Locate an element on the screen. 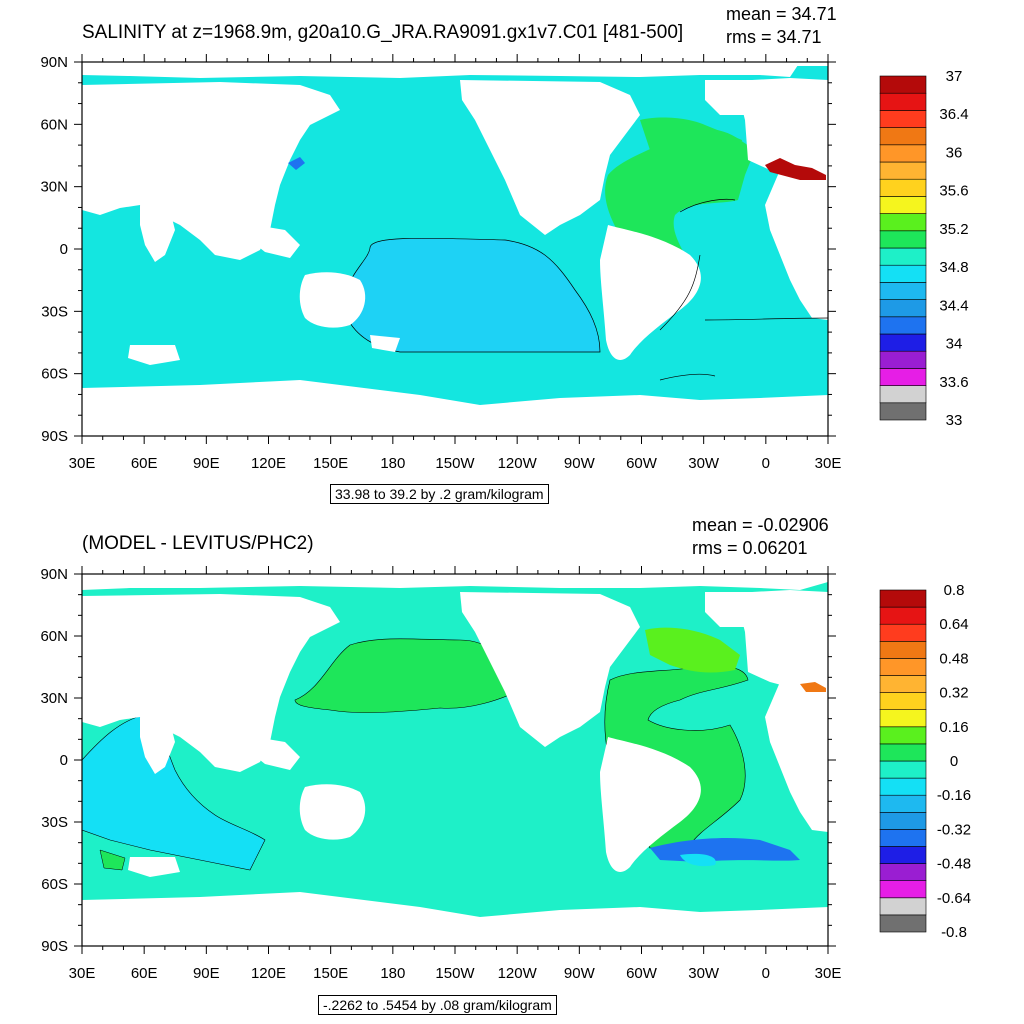  top-okhotsk-low is located at coordinates (296, 163).